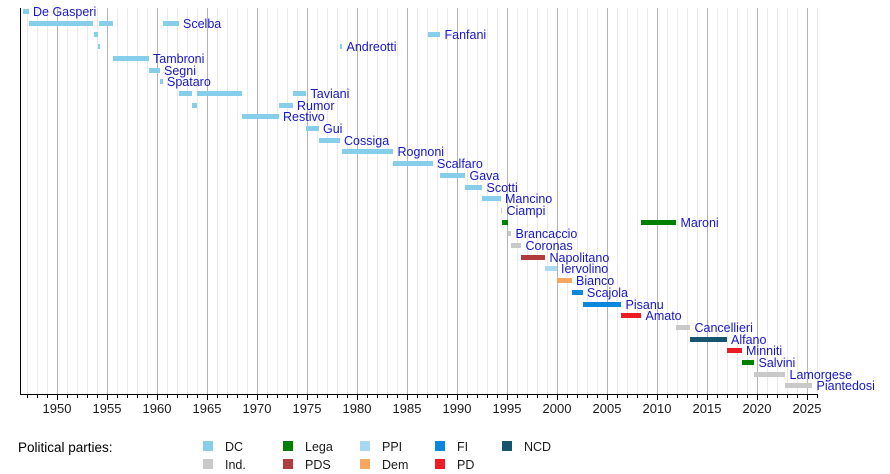 This screenshot has height=474, width=890. What do you see at coordinates (607, 397) in the screenshot?
I see `x-axis-tick-2005` at bounding box center [607, 397].